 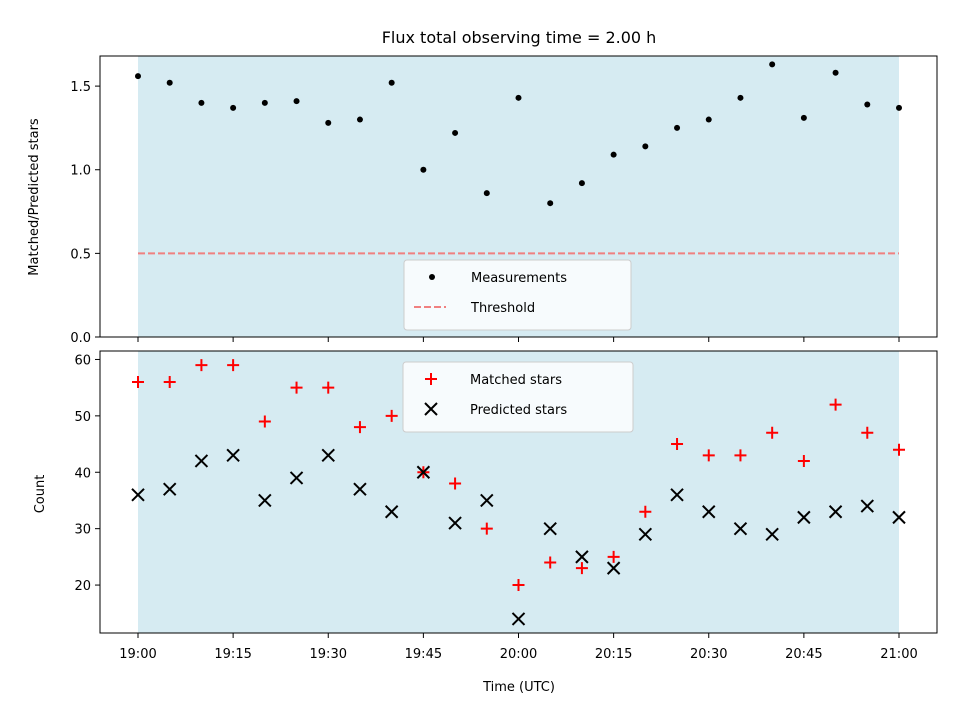 I want to click on legend-marker-dot, so click(x=432, y=277).